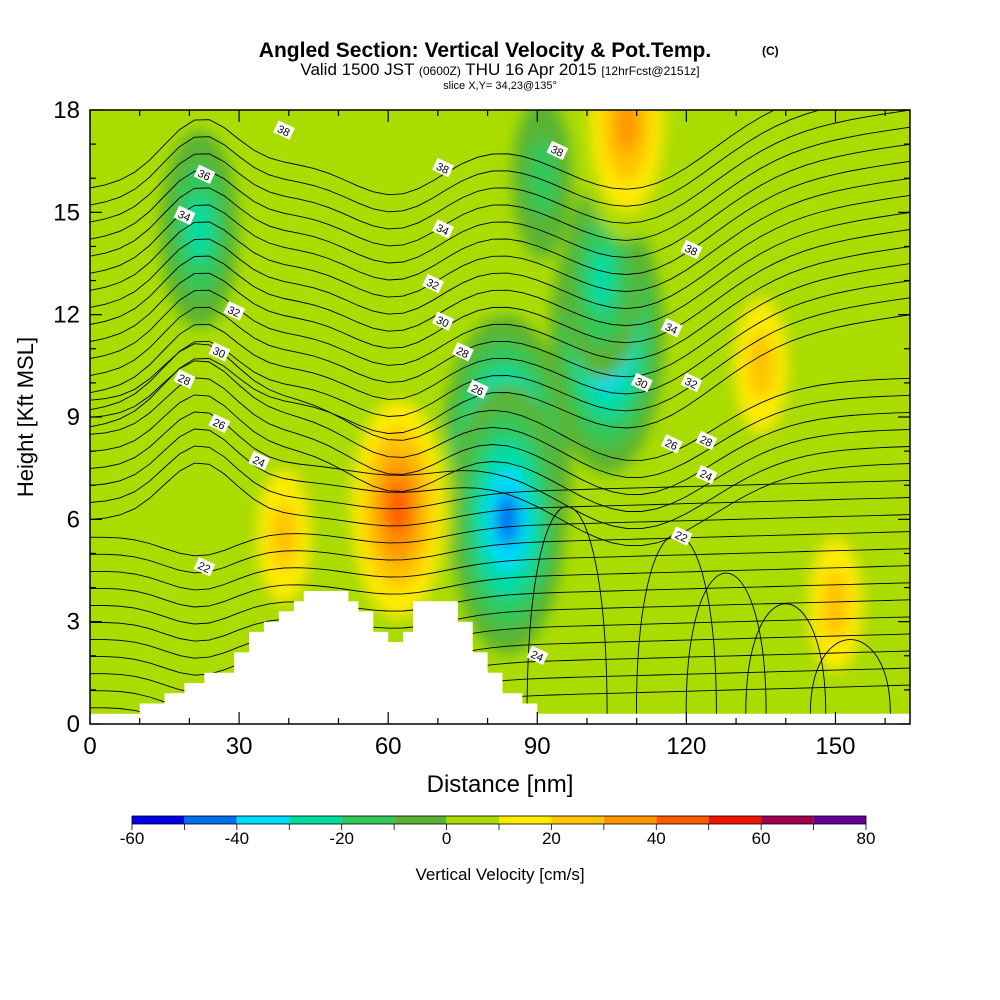  What do you see at coordinates (66, 110) in the screenshot?
I see `y-tick-label: 18` at bounding box center [66, 110].